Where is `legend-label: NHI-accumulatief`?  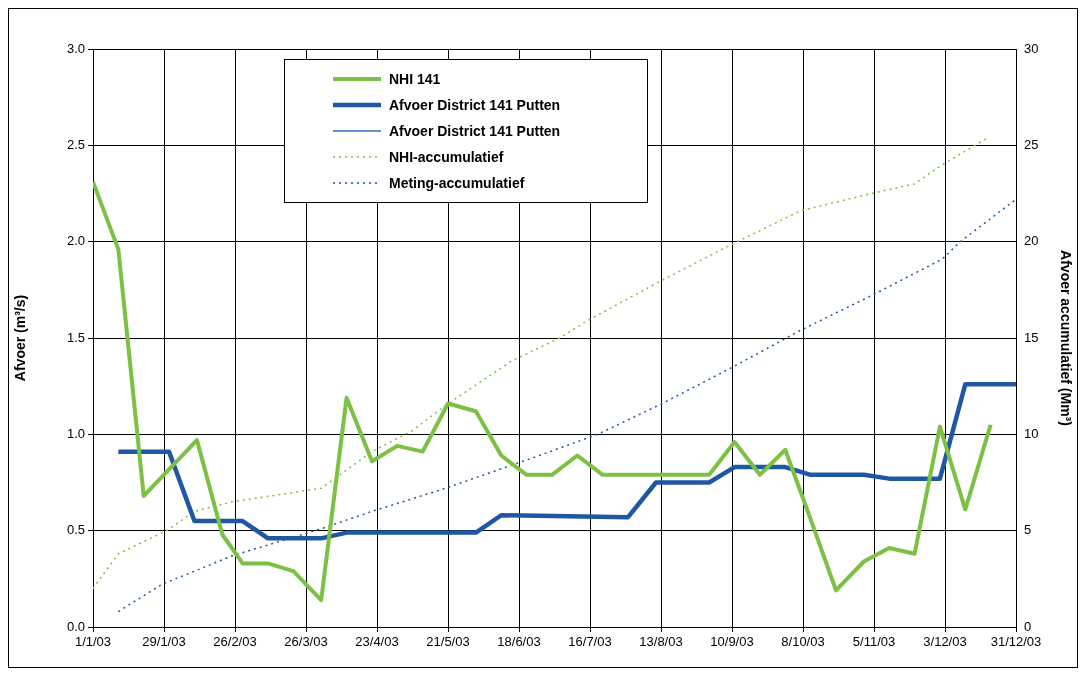
legend-label: NHI-accumulatief is located at coordinates (446, 157).